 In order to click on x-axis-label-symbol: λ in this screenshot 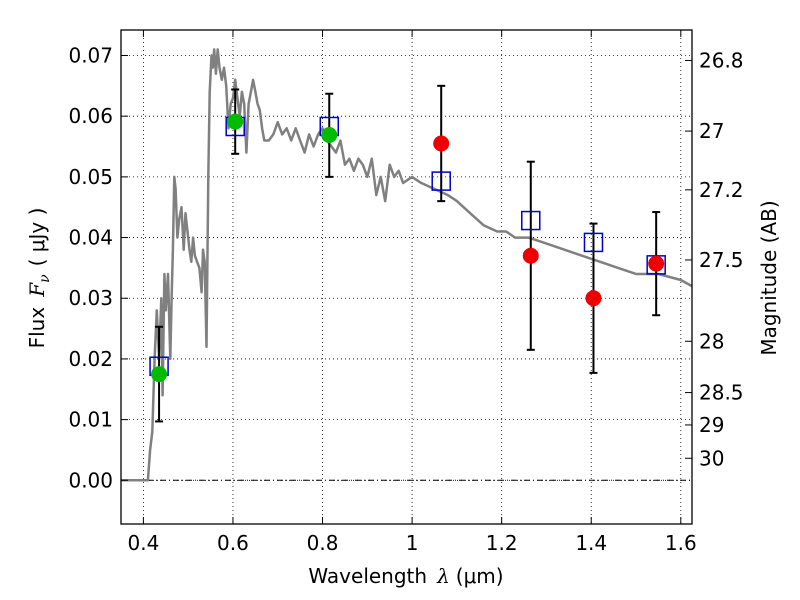, I will do `click(443, 576)`.